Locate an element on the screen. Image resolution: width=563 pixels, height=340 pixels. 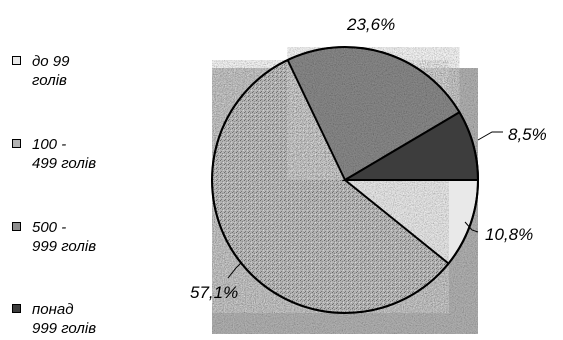
data-label-100-499: 57,1% is located at coordinates (214, 292).